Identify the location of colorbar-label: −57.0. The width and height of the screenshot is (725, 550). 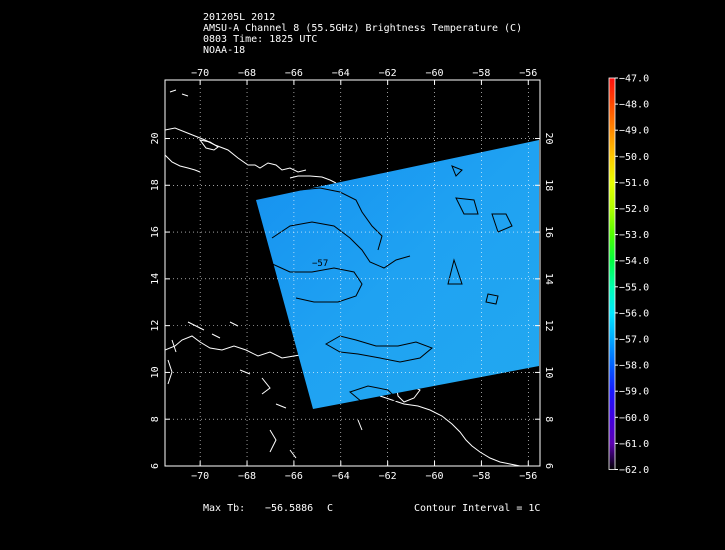
(634, 340).